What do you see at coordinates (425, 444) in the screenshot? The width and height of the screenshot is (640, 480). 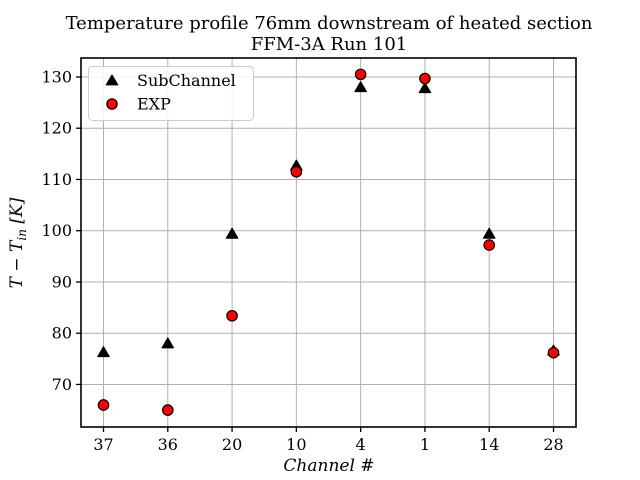 I see `x-tick-label: 1` at bounding box center [425, 444].